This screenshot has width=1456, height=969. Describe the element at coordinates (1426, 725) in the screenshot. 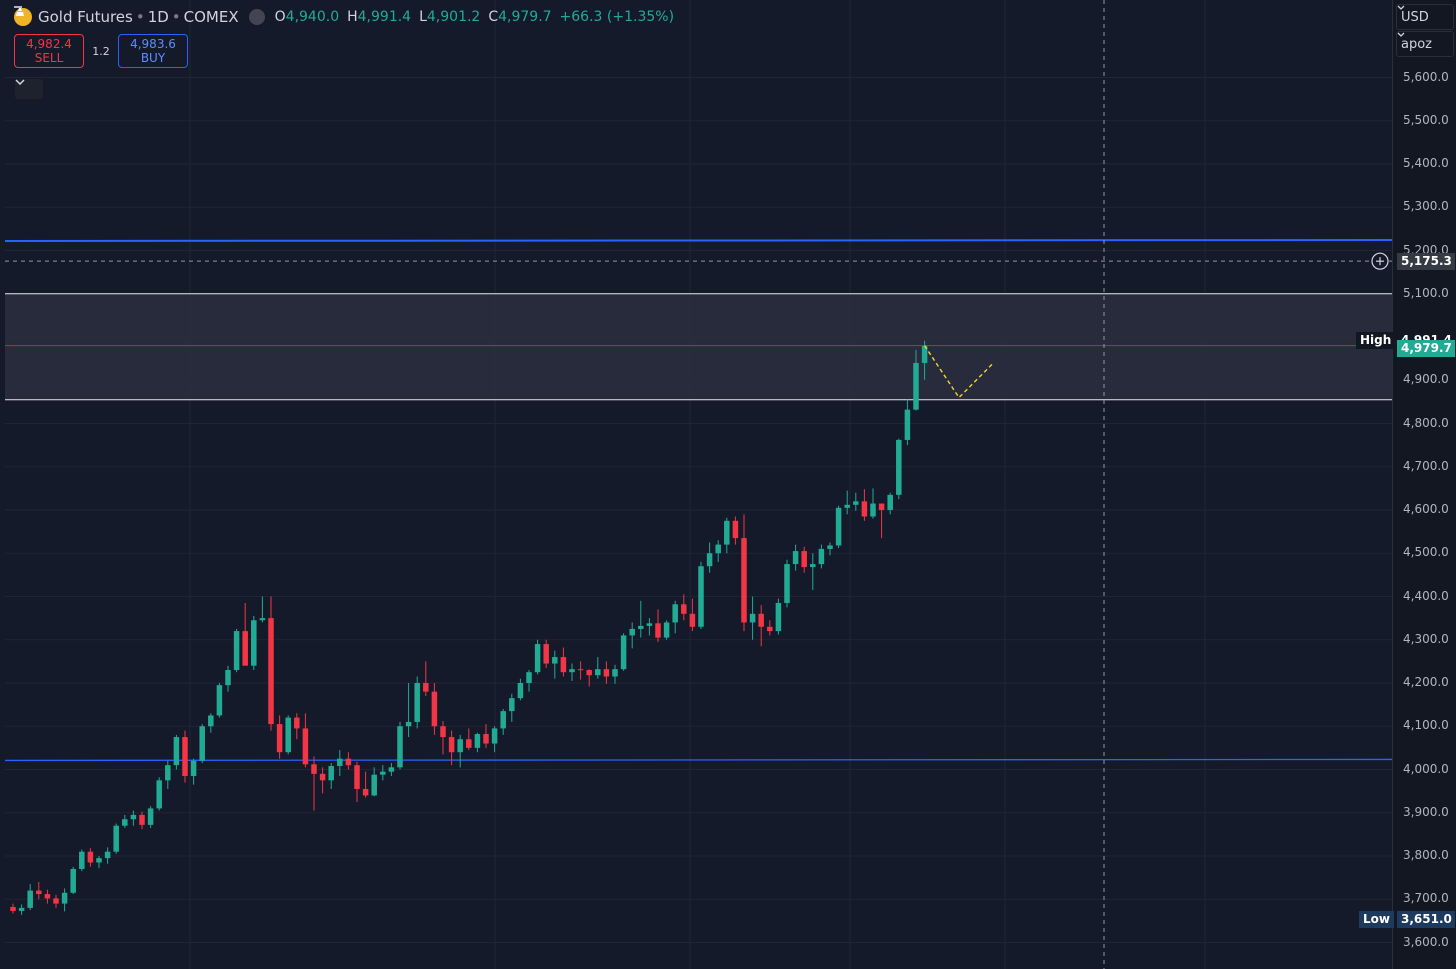

I see `axis-tick-label: 4,100.0` at that location.